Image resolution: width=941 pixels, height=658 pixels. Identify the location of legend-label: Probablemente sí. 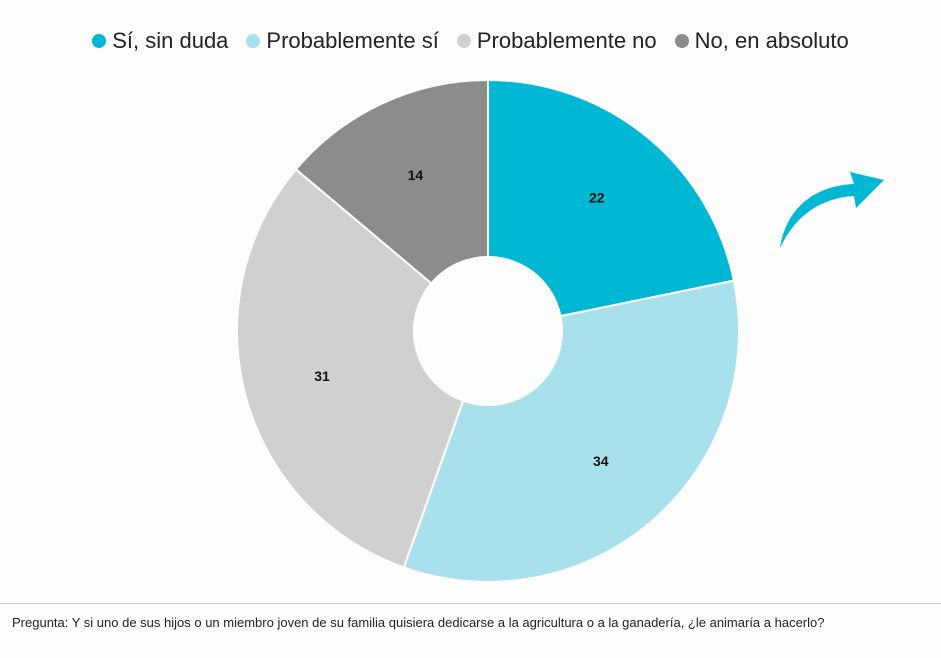
(352, 40).